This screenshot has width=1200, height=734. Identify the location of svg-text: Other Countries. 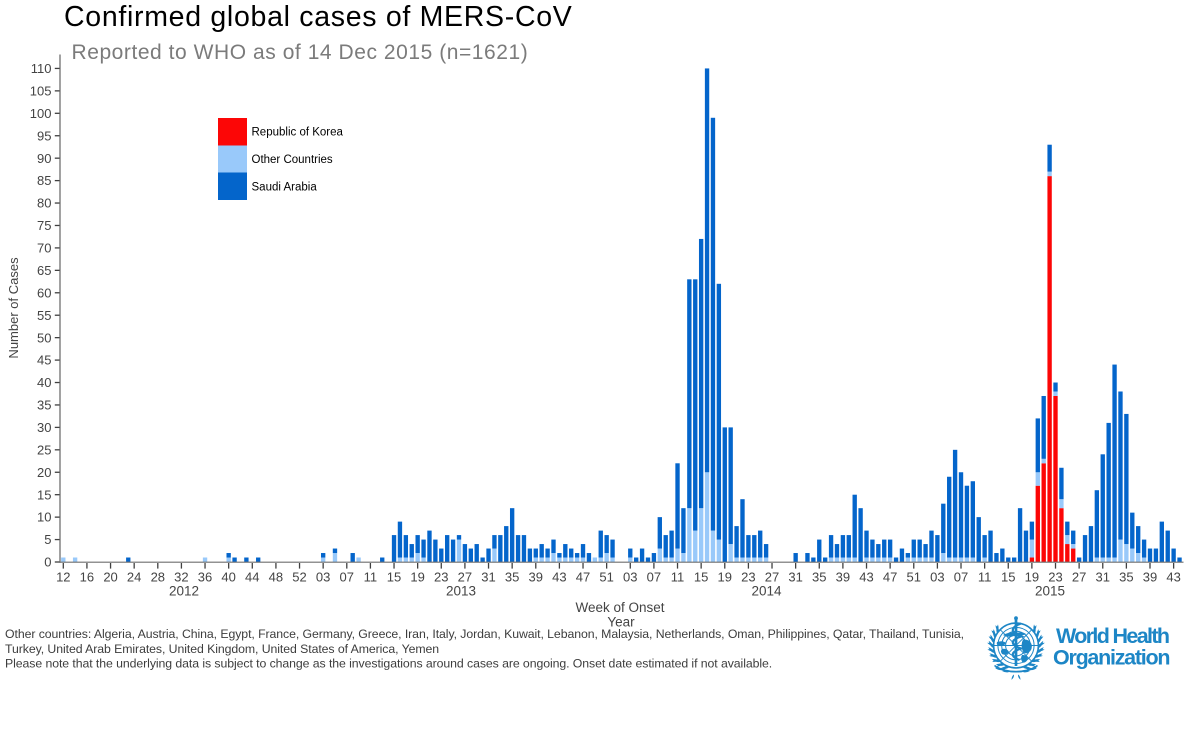
(292, 160).